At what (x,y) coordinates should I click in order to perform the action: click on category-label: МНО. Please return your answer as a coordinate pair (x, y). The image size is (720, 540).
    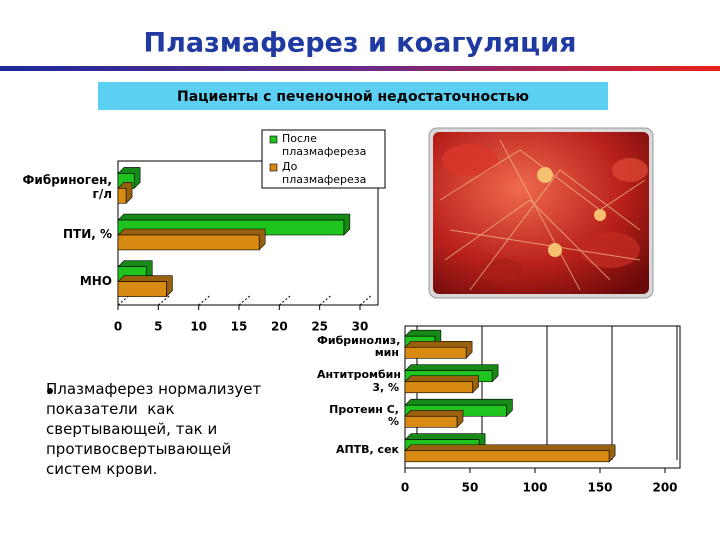
    Looking at the image, I should click on (95, 280).